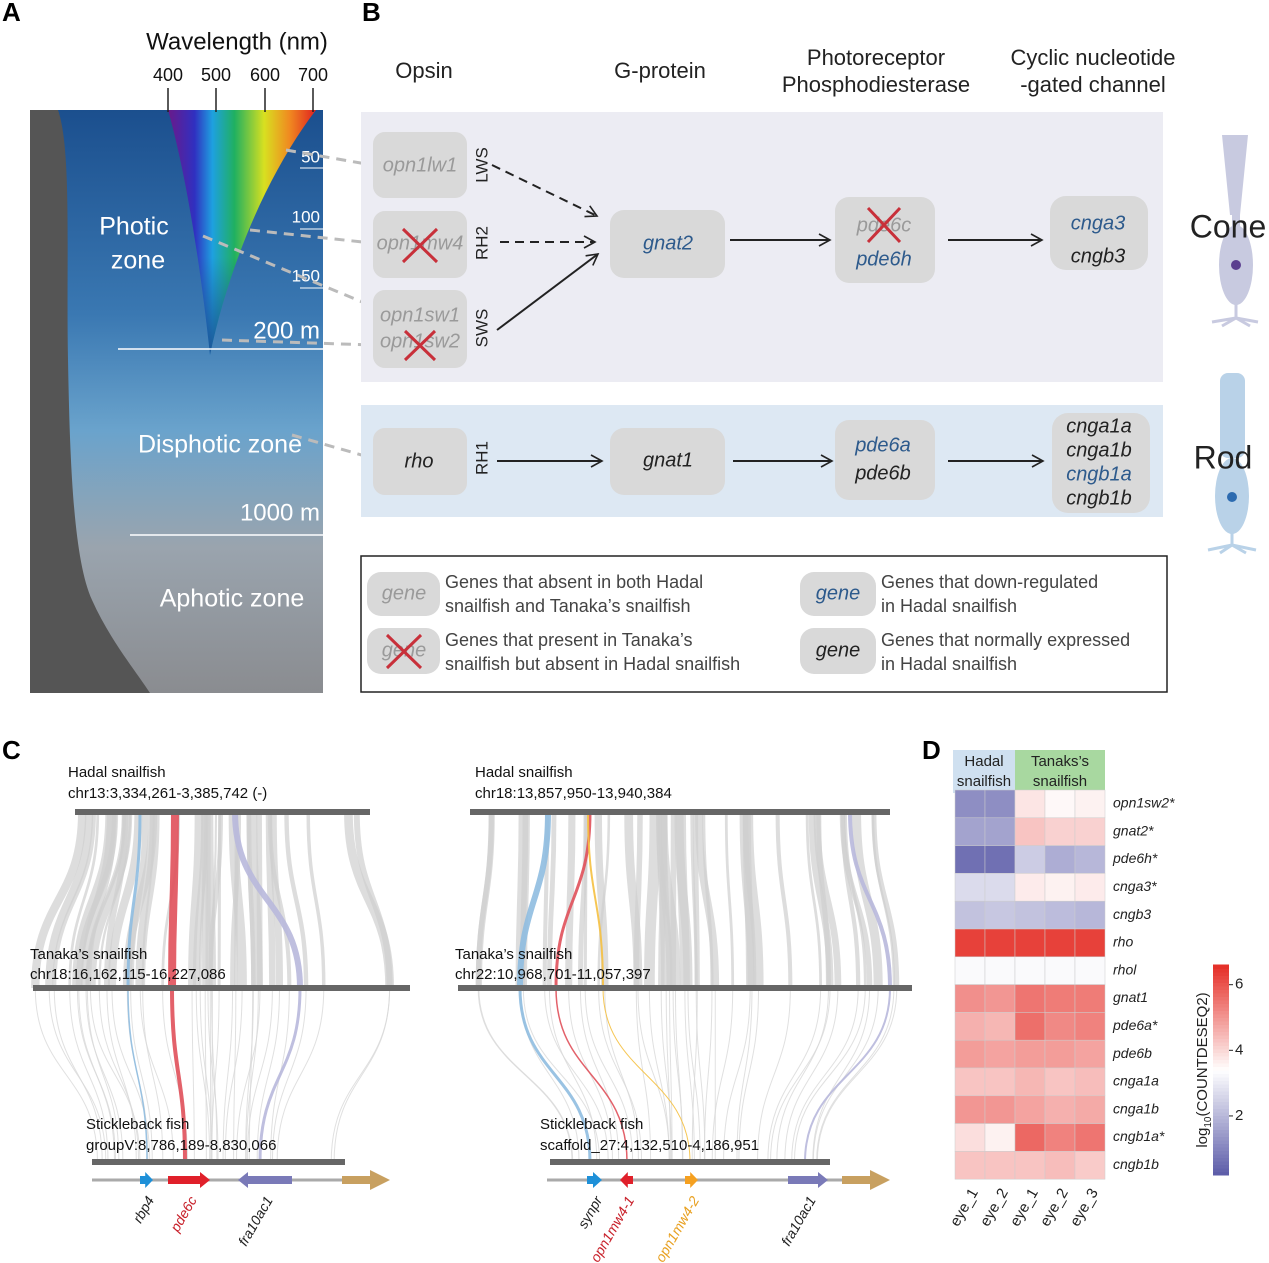 This screenshot has width=1269, height=1263. Describe the element at coordinates (1235, 231) in the screenshot. I see `cone-cell` at that location.